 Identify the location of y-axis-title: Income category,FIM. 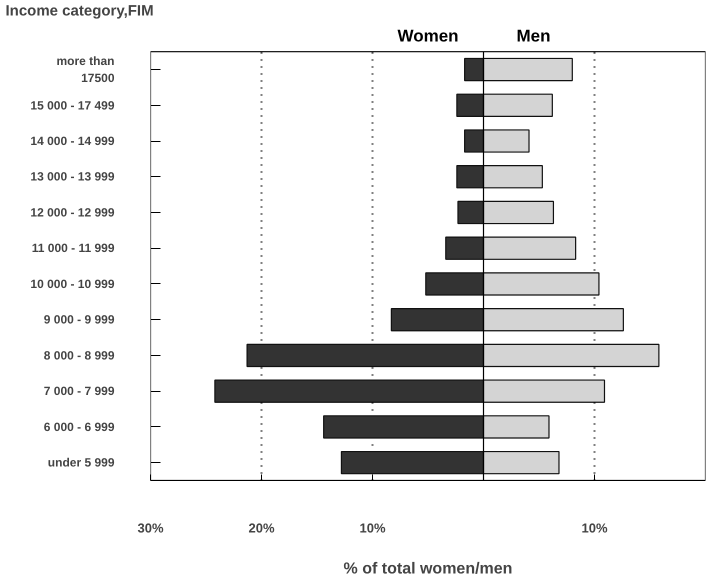
(80, 11).